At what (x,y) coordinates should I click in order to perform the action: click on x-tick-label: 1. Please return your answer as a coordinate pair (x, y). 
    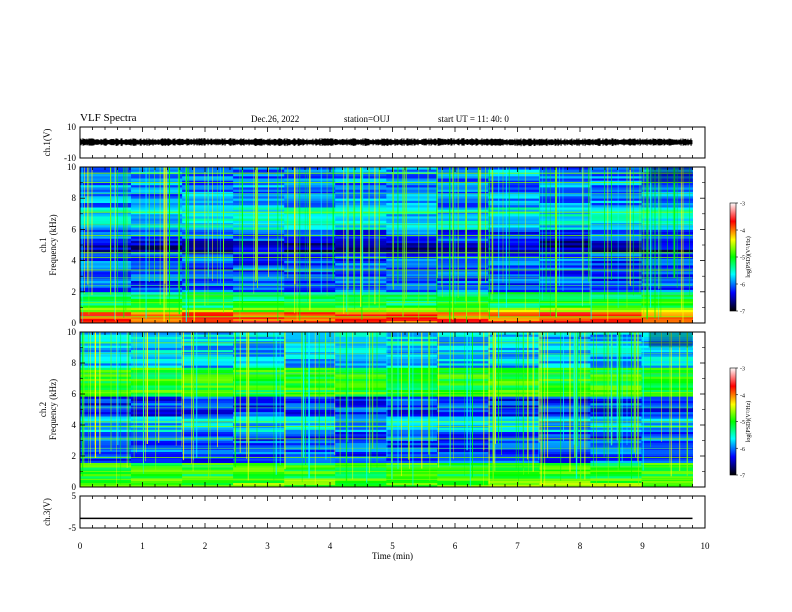
    Looking at the image, I should click on (142, 546).